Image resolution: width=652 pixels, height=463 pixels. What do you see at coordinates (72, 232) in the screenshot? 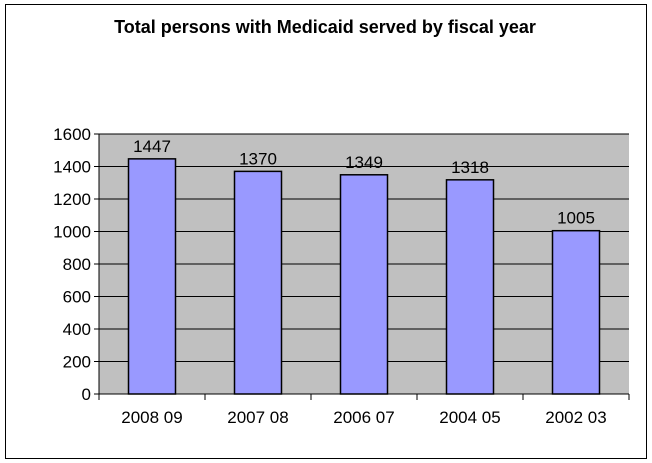
I see `y-tick-label: 1000` at bounding box center [72, 232].